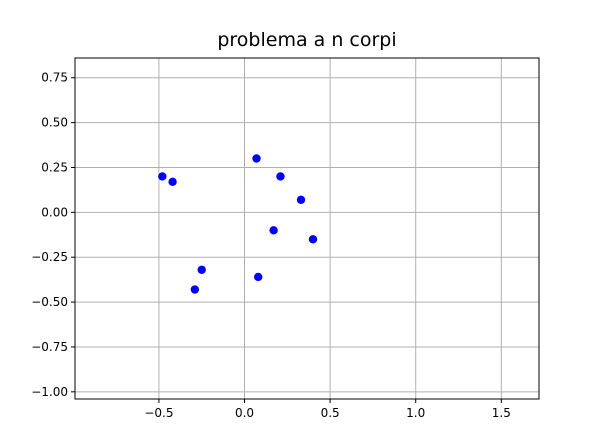 The image size is (598, 448). What do you see at coordinates (238, 224) in the screenshot?
I see `data-points` at bounding box center [238, 224].